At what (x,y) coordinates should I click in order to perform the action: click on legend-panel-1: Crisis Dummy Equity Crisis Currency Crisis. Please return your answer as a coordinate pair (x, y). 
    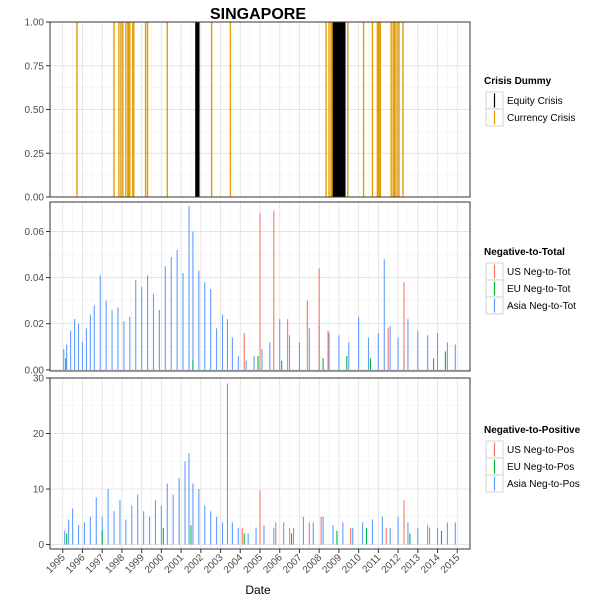
    Looking at the image, I should click on (529, 101).